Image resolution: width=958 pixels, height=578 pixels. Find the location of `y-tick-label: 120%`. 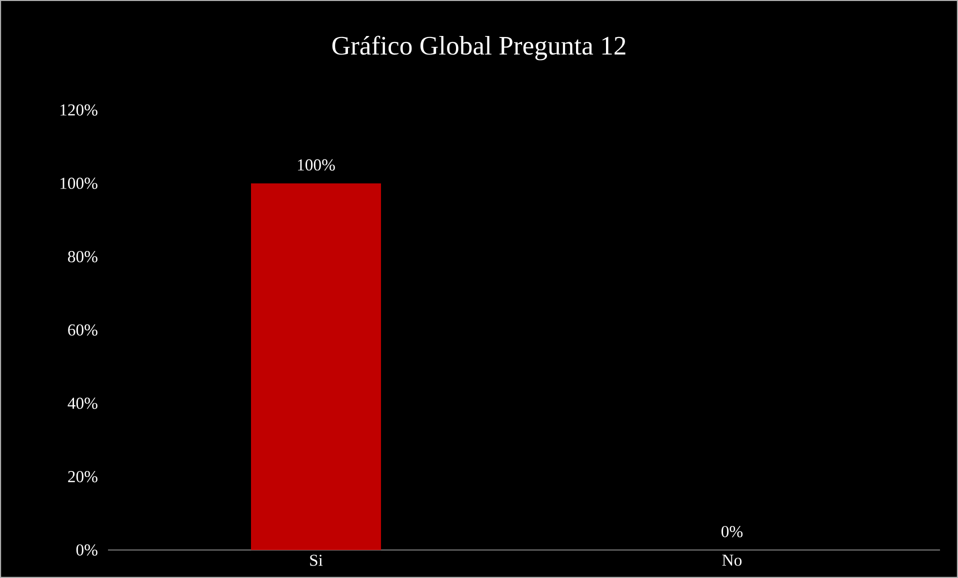

y-tick-label: 120% is located at coordinates (79, 110).